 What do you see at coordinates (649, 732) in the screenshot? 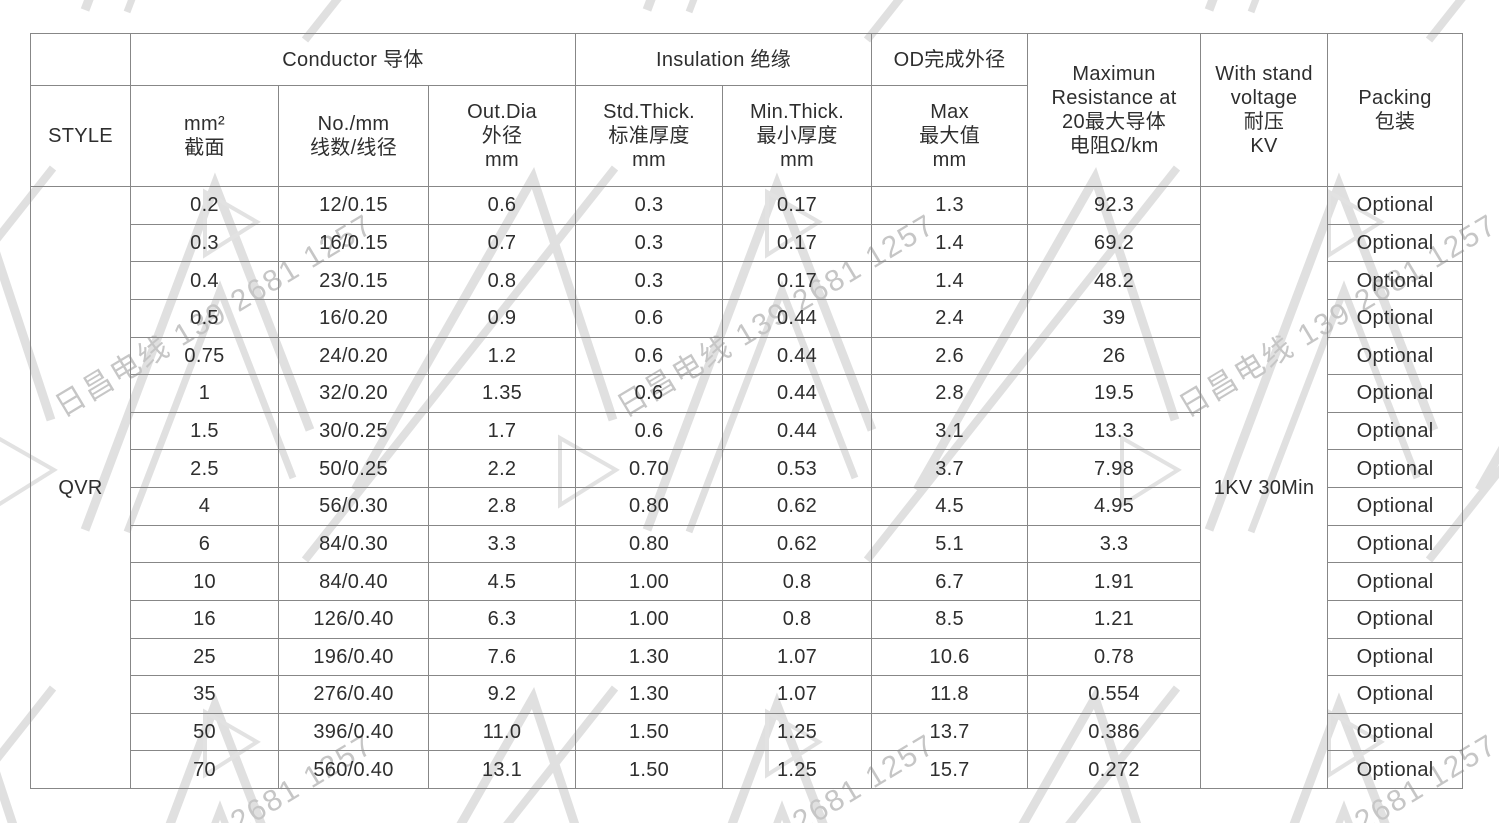
I see `cell-stdthick: 1.50` at bounding box center [649, 732].